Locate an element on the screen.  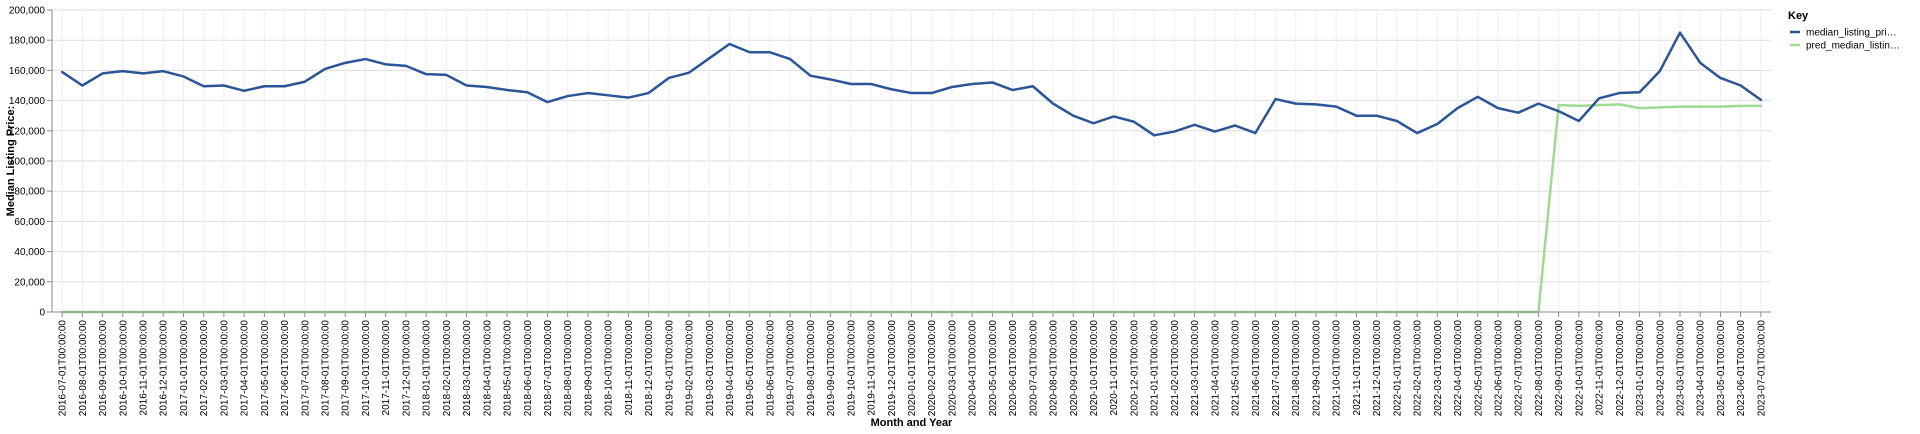
y-tick-label: 80,000 is located at coordinates (29, 192).